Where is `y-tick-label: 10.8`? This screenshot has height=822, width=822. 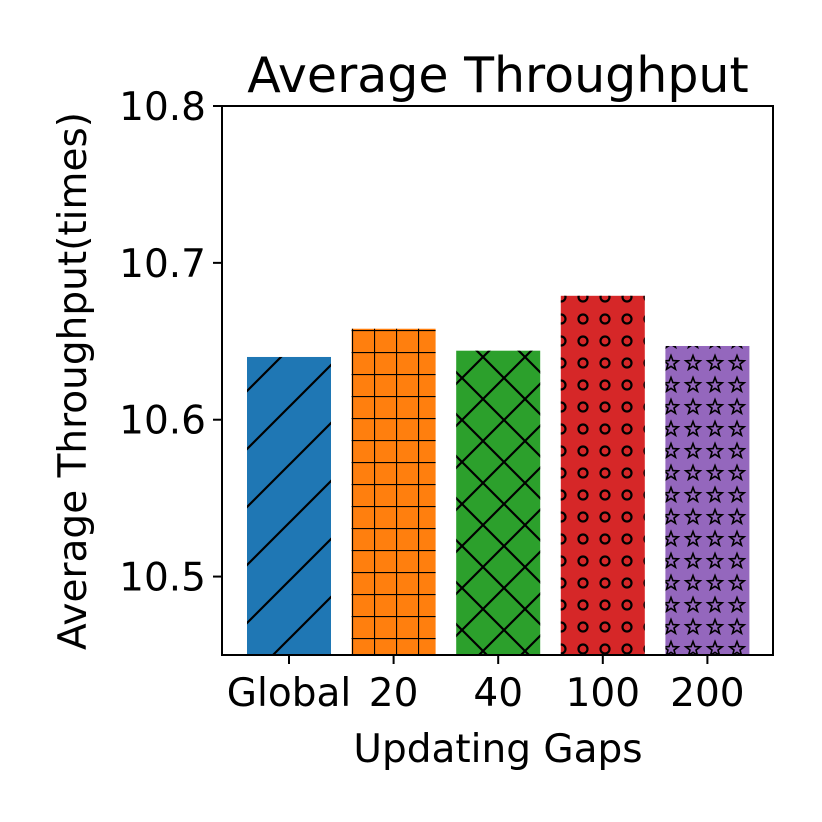 y-tick-label: 10.8 is located at coordinates (162, 107).